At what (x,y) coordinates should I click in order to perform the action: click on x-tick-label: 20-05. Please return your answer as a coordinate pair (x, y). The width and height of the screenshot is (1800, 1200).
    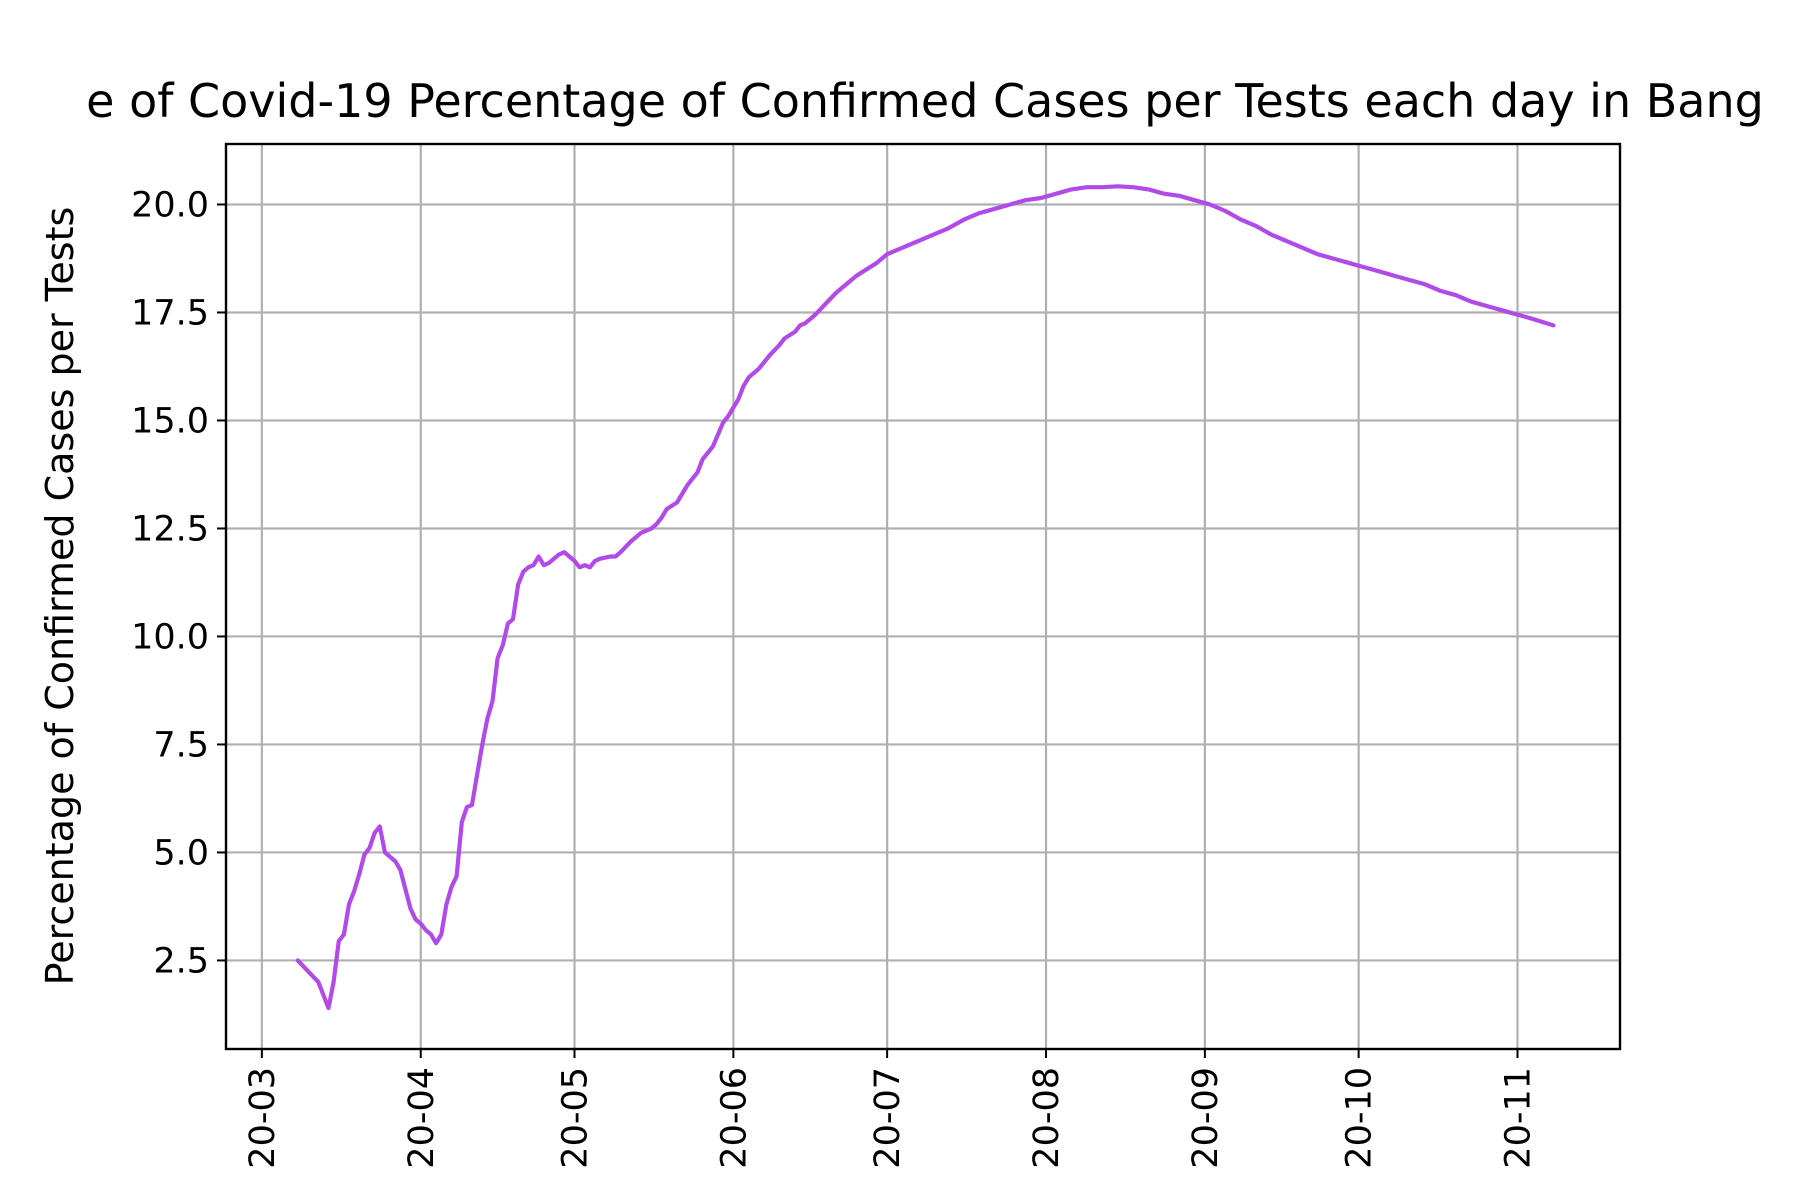
    Looking at the image, I should click on (576, 1118).